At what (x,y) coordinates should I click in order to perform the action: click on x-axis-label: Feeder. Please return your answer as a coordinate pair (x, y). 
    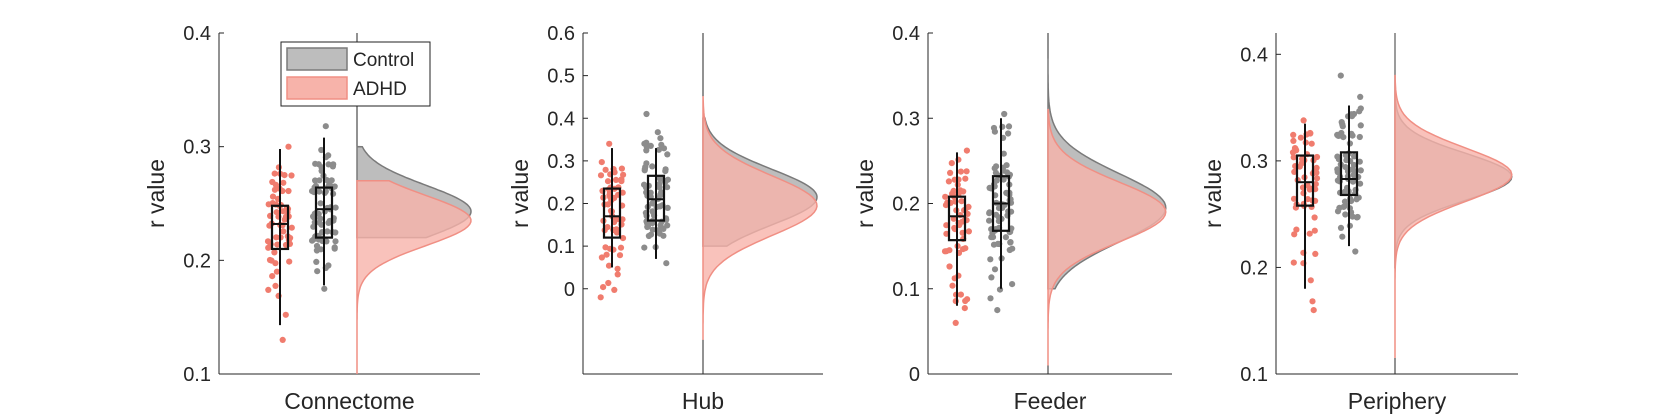
    Looking at the image, I should click on (1050, 401).